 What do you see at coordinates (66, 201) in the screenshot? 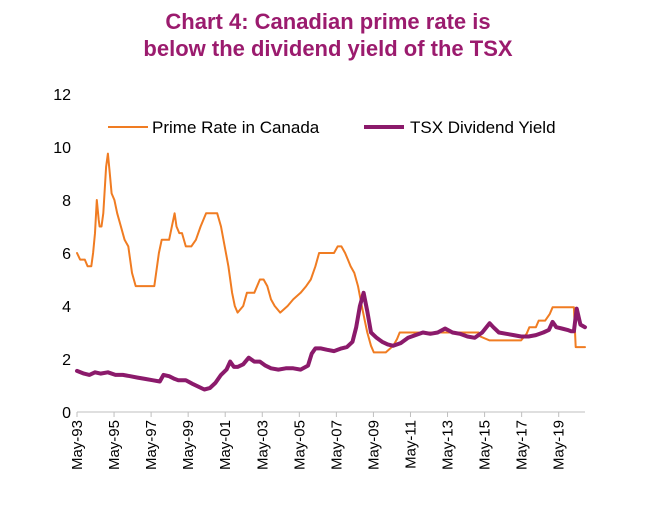
I see `y-tick-label: 8` at bounding box center [66, 201].